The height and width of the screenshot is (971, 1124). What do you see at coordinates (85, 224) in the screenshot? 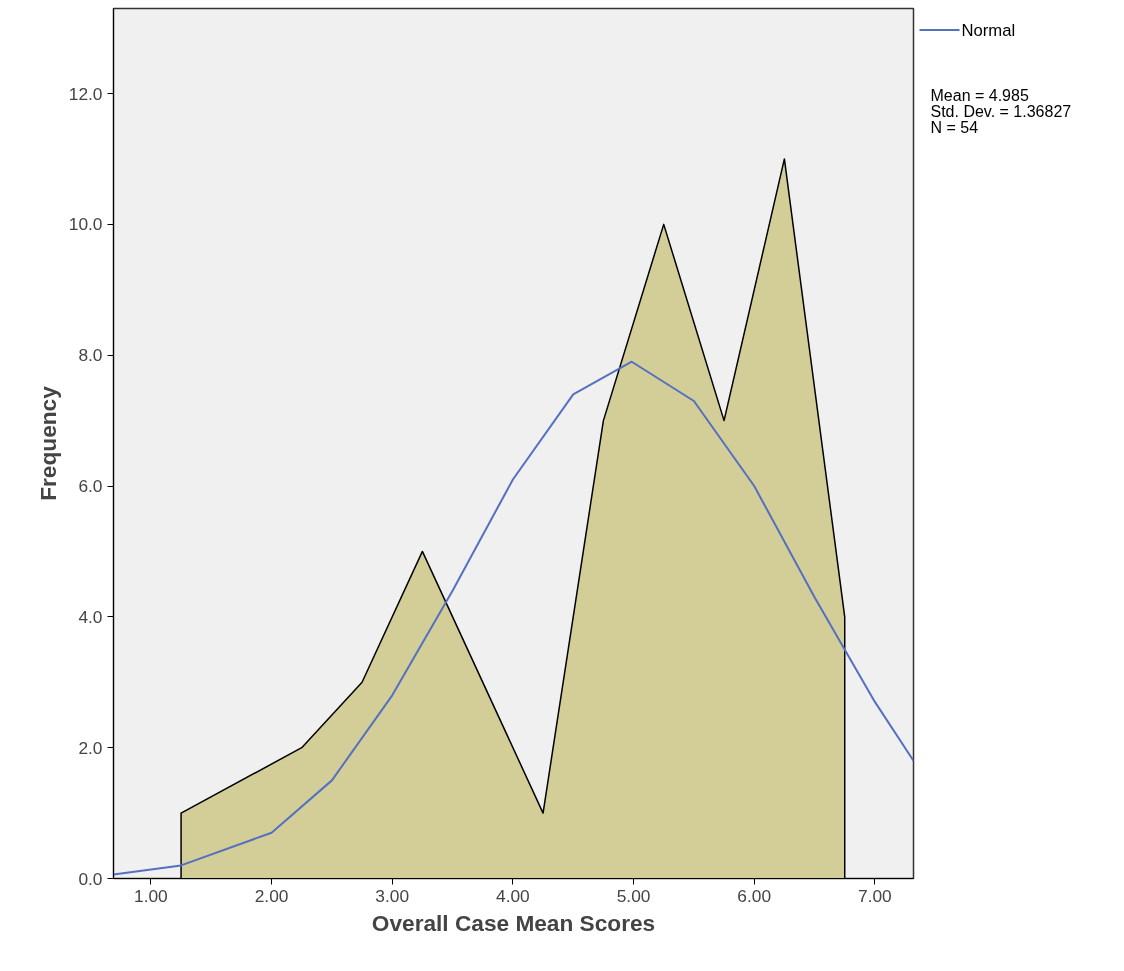
I see `y-tick-label: 10.0` at bounding box center [85, 224].